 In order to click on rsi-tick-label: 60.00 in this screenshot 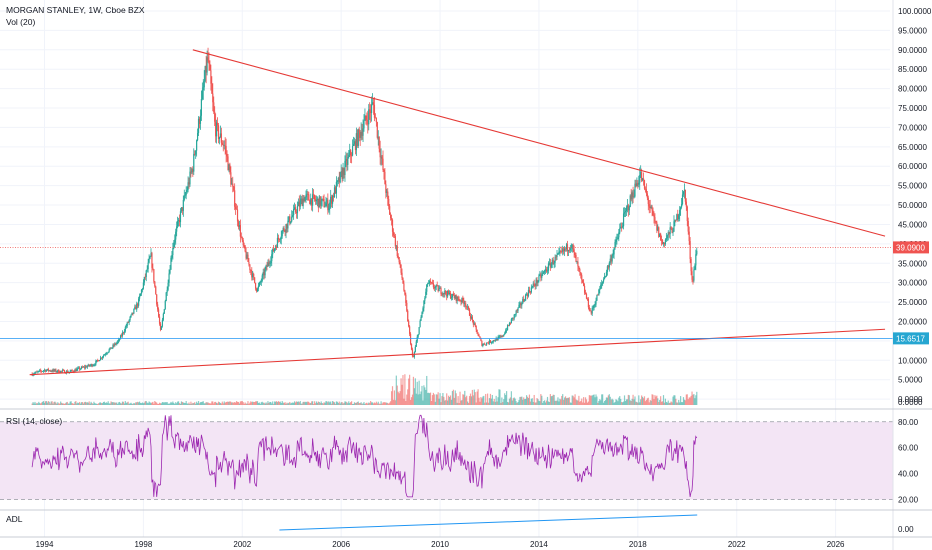, I will do `click(908, 448)`.